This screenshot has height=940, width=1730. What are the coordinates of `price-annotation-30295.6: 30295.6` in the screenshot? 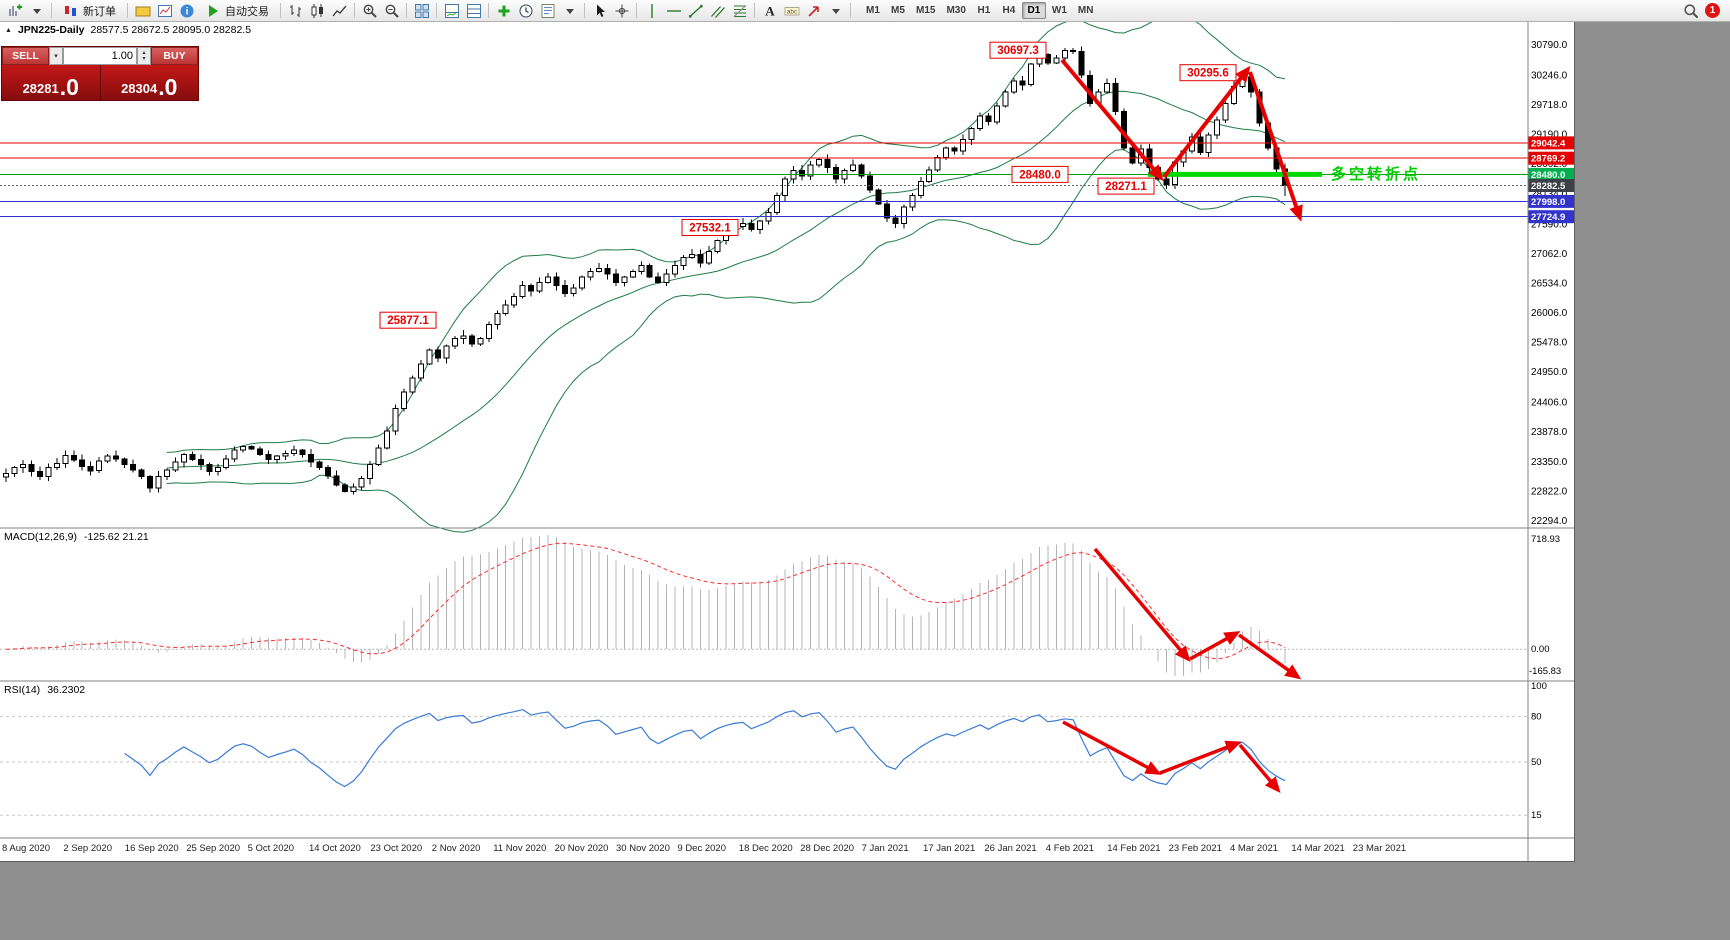 It's located at (1208, 73).